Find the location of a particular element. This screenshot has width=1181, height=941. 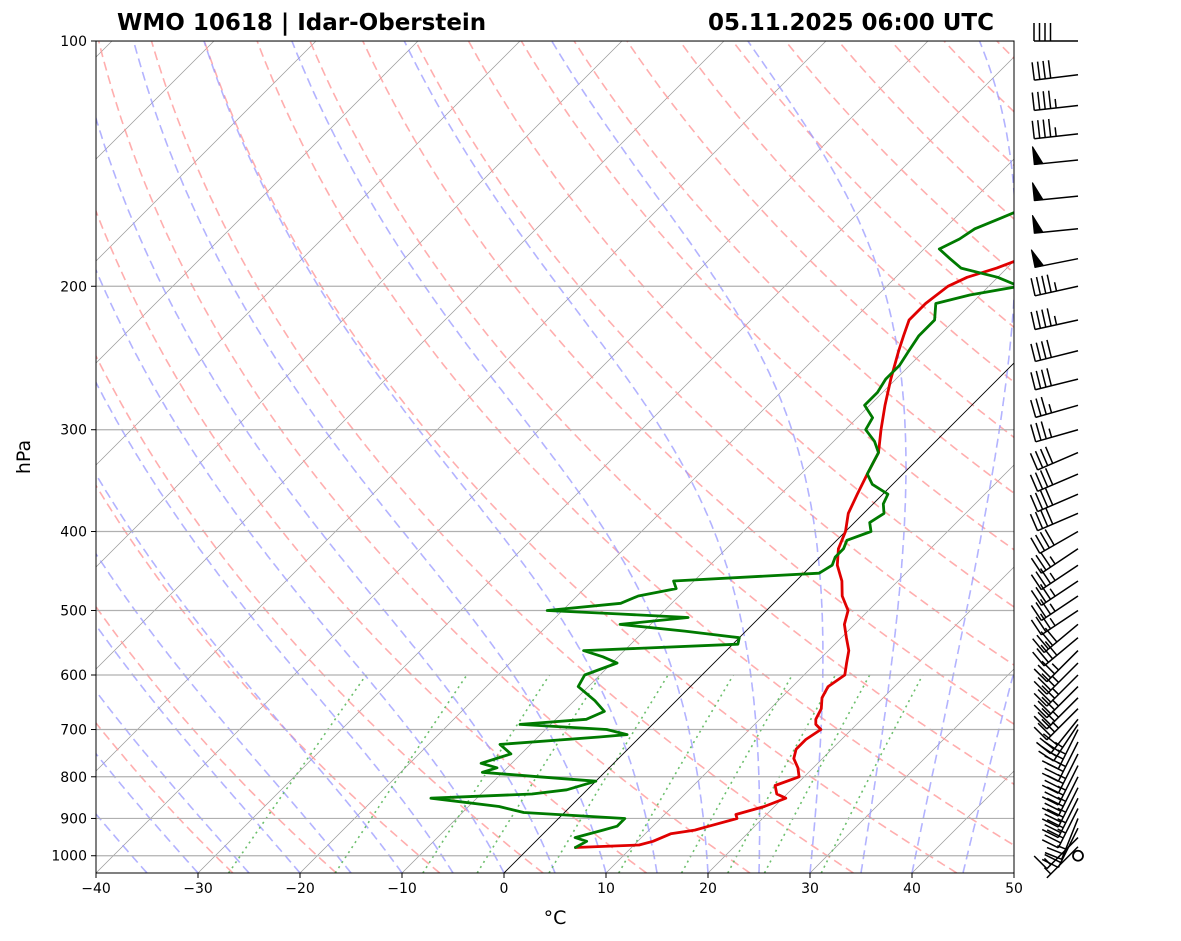

y-tick-label: 700 is located at coordinates (73, 731).